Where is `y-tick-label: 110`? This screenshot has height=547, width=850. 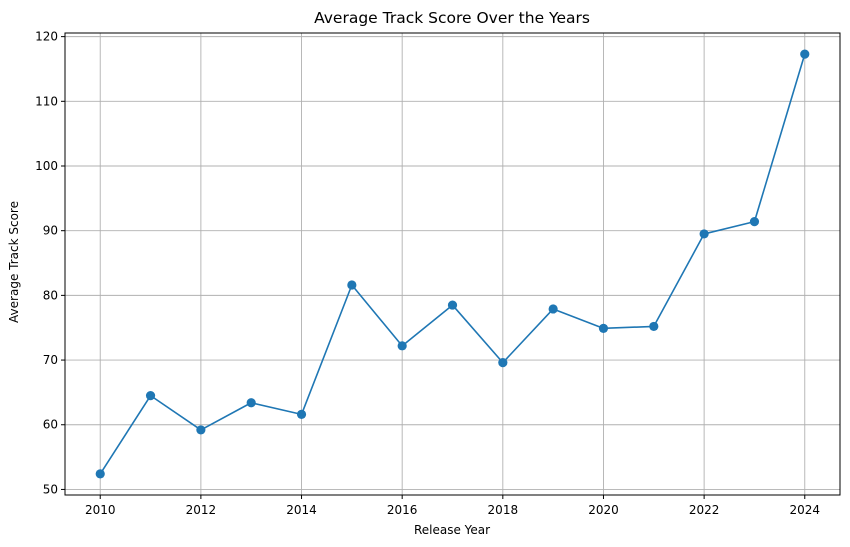 y-tick-label: 110 is located at coordinates (46, 101).